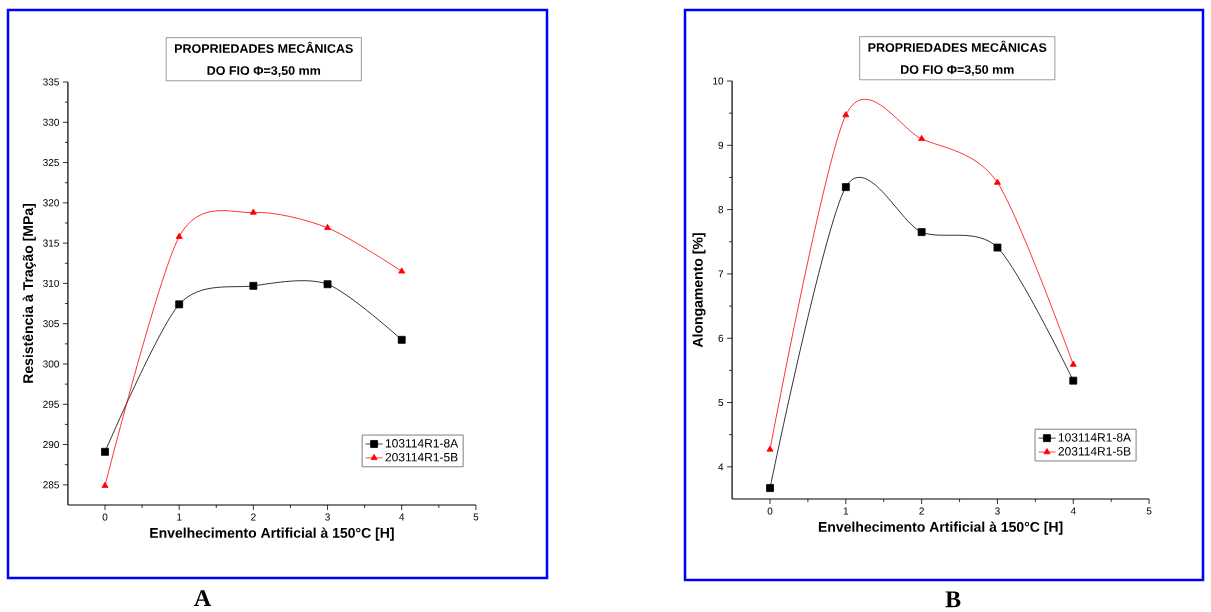  Describe the element at coordinates (29, 293) in the screenshot. I see `y-axis-title: Resistência à Tração [MPa]` at that location.